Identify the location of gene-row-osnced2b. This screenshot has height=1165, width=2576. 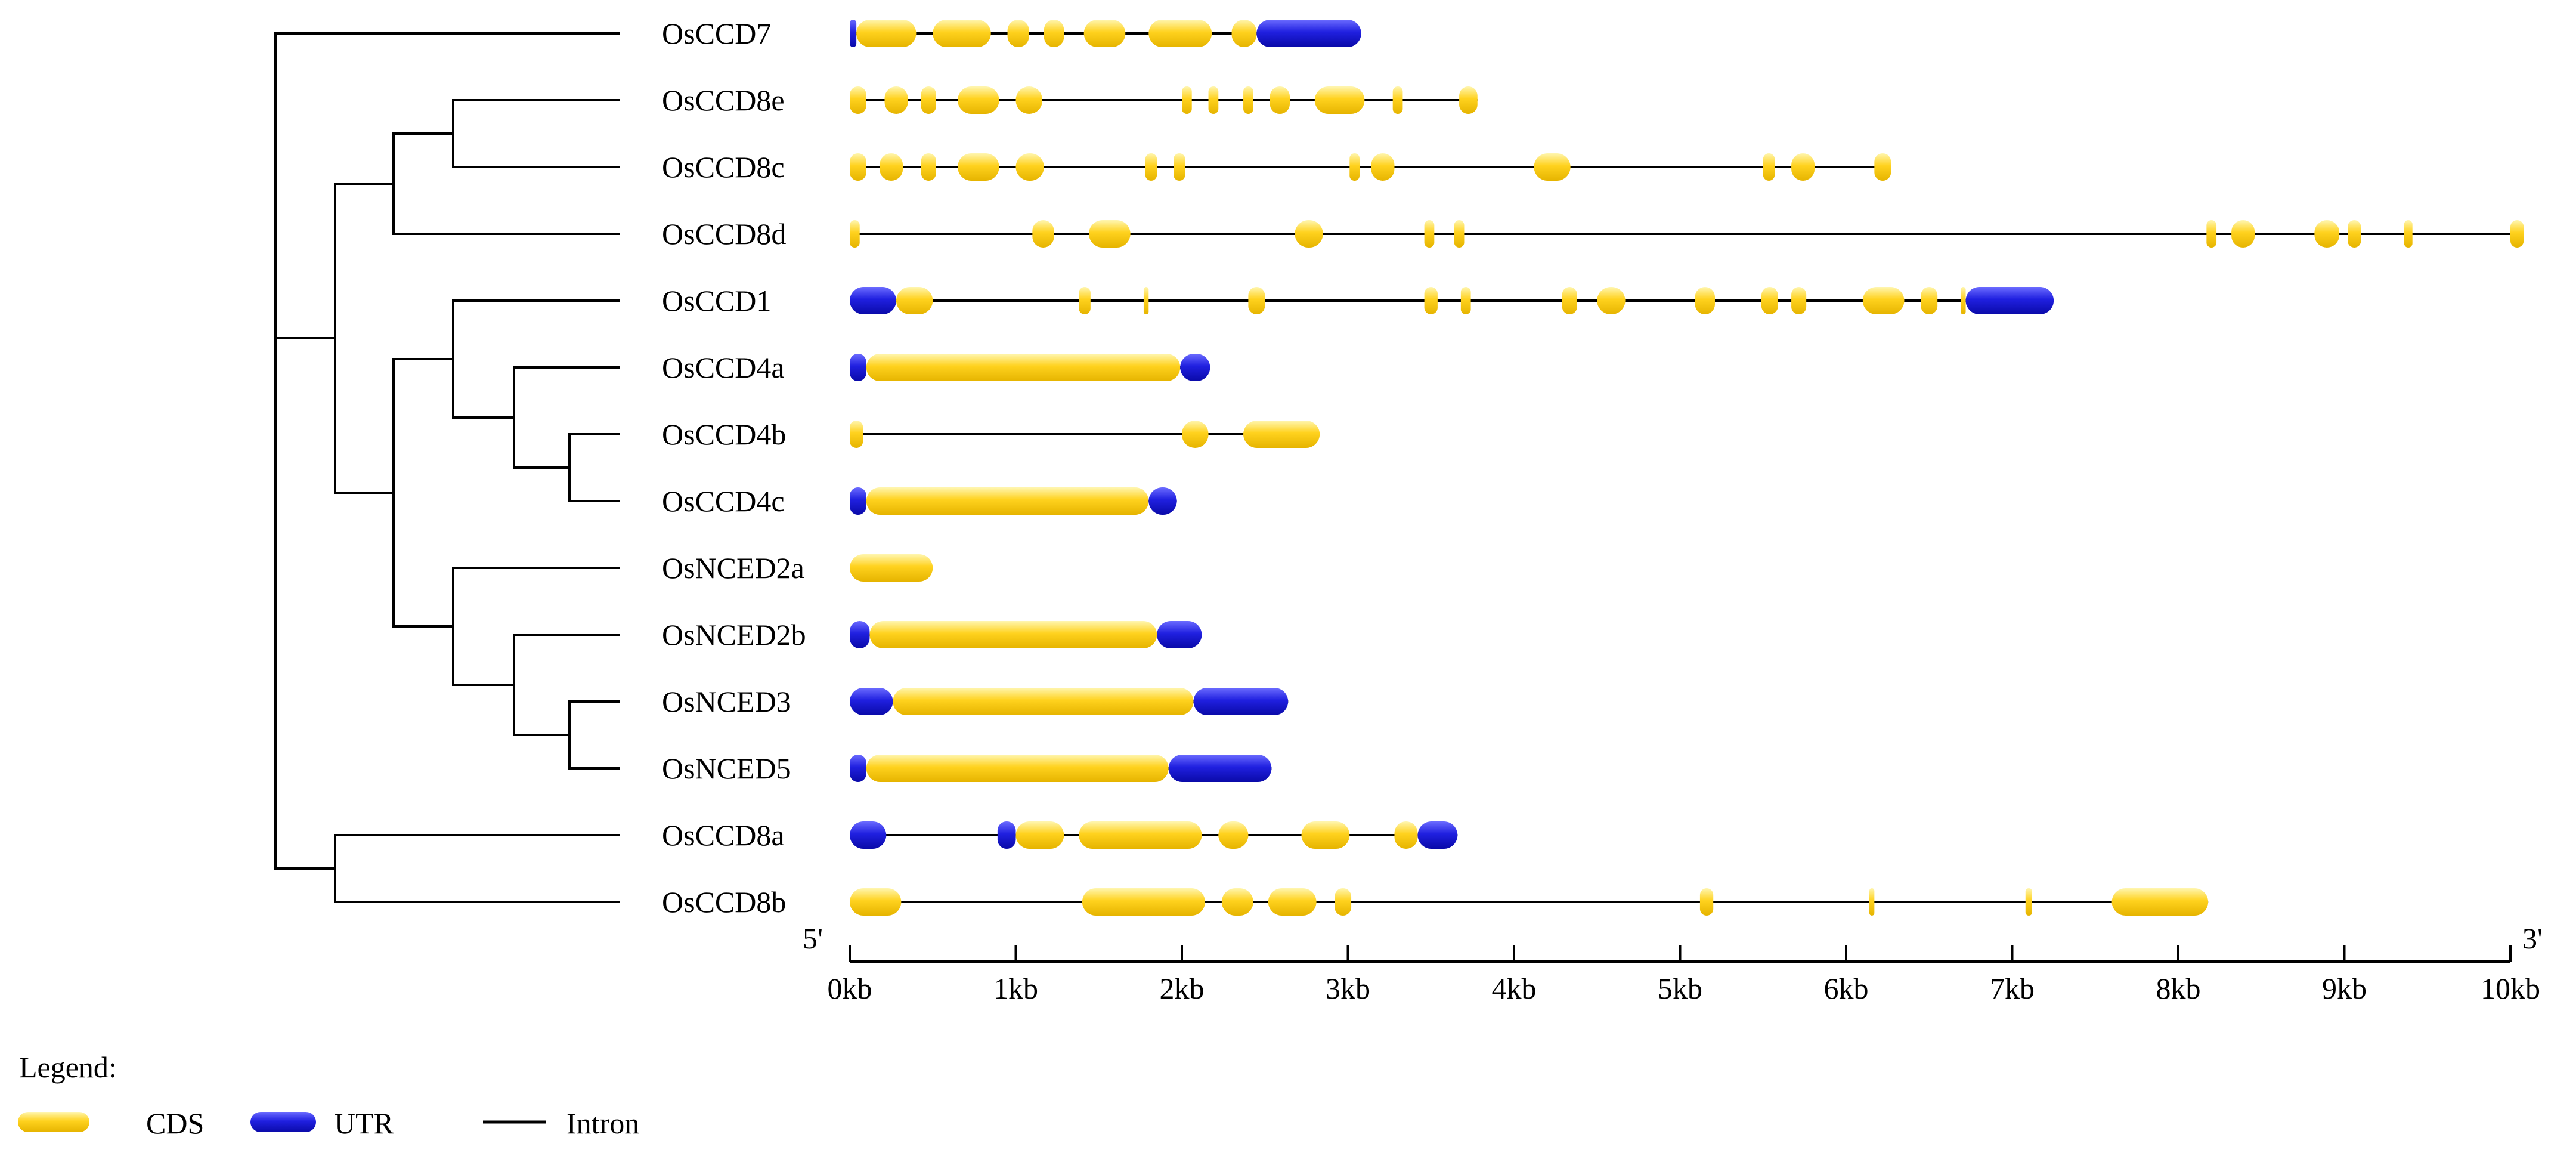
(1026, 634).